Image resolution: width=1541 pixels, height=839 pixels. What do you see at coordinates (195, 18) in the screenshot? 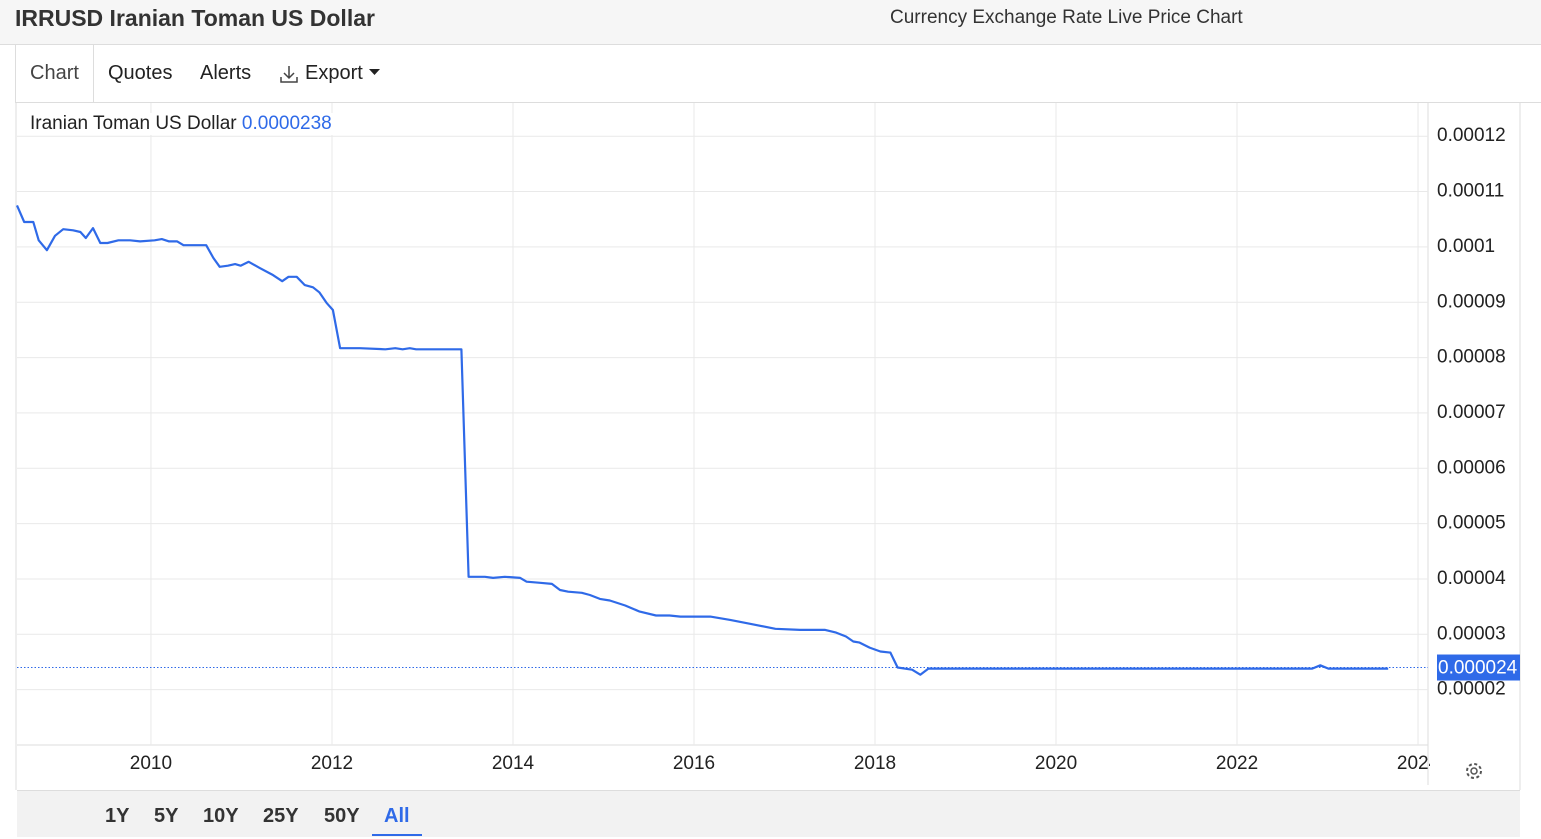
I see `page-title: IRRUSD Iranian Toman US Dollar` at bounding box center [195, 18].